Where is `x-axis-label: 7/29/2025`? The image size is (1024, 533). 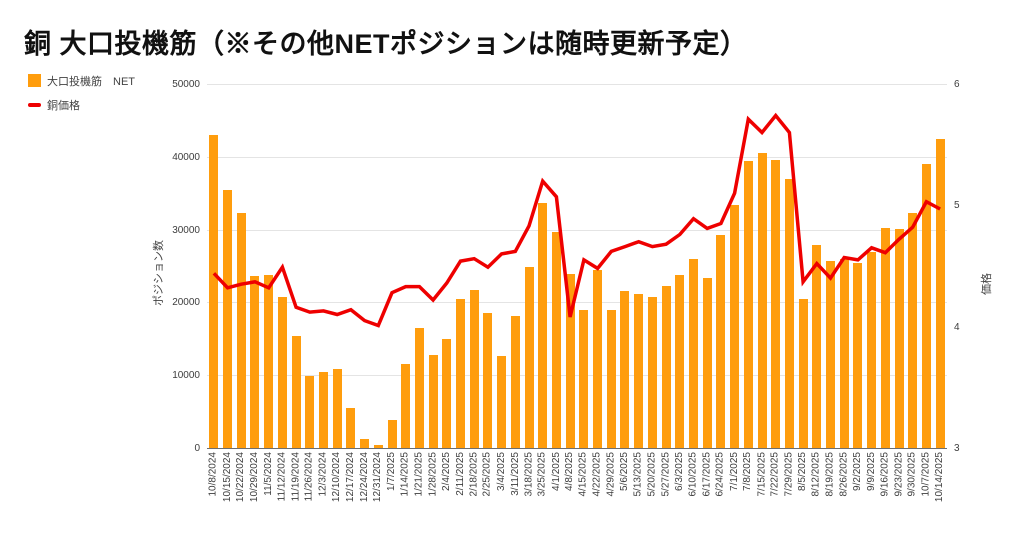
x-axis-label: 7/29/2025 is located at coordinates (789, 474).